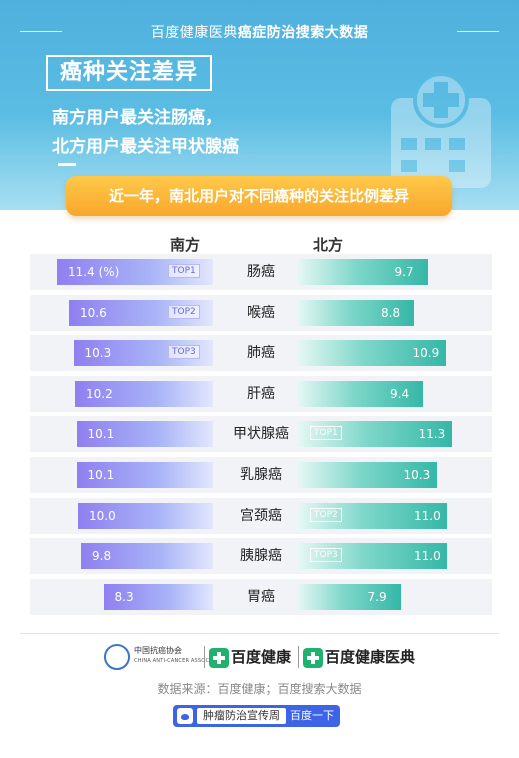 This screenshot has width=519, height=758. Describe the element at coordinates (241, 716) in the screenshot. I see `campaign-name: 肿瘤防治宣传周` at that location.